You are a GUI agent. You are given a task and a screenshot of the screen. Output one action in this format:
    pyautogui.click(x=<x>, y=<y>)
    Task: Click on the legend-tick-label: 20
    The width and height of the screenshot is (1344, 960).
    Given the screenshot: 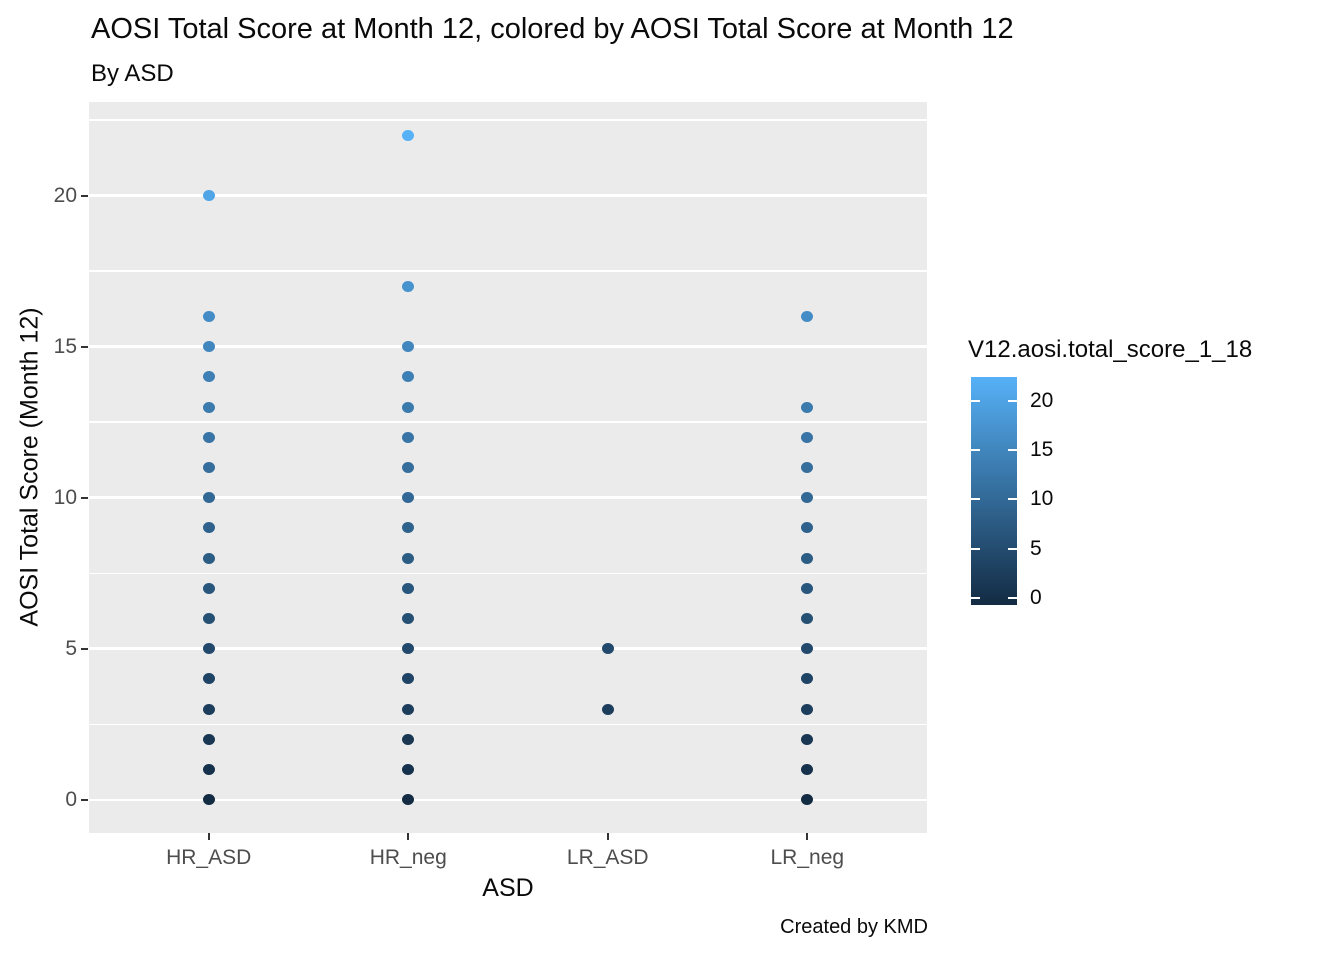 What is the action you would take?
    pyautogui.click(x=1042, y=400)
    